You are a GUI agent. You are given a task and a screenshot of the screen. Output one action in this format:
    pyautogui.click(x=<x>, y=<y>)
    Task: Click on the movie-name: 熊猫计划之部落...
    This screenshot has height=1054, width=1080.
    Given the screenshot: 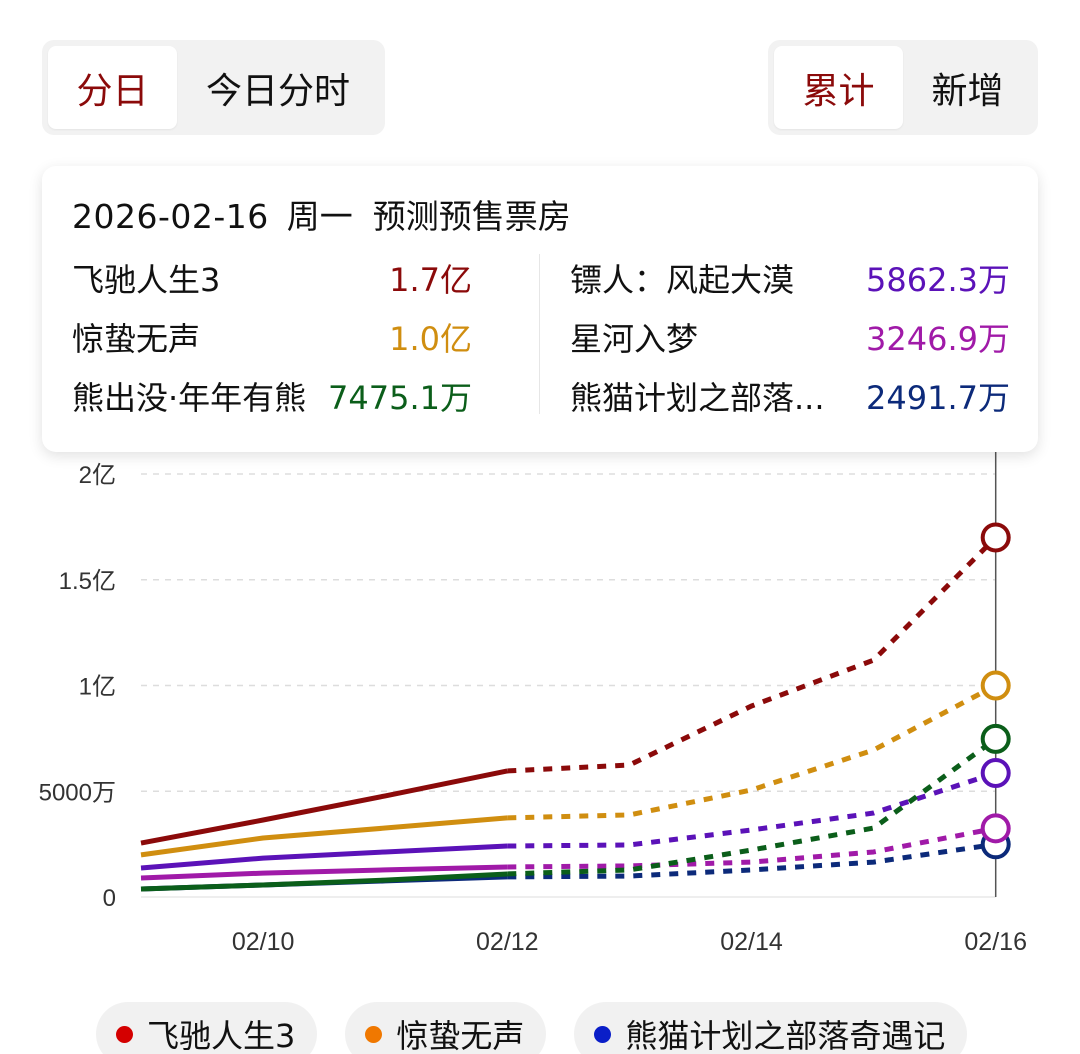 What is the action you would take?
    pyautogui.click(x=697, y=397)
    